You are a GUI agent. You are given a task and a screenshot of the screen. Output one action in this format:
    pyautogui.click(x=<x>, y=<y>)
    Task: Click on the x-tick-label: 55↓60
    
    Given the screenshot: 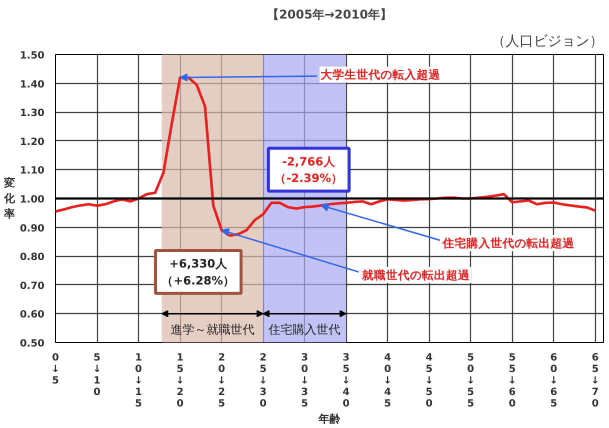 What is the action you would take?
    pyautogui.click(x=512, y=381)
    